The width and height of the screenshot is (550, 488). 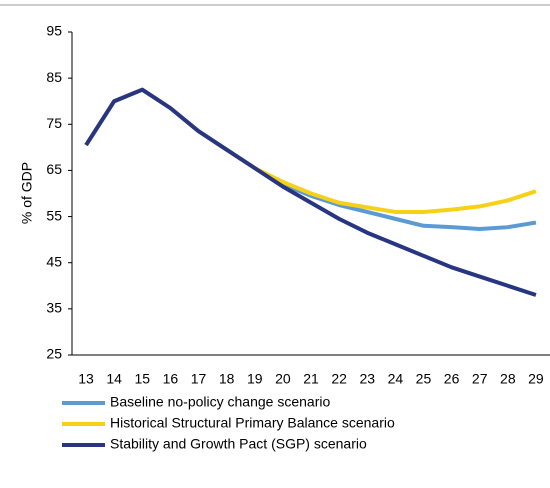 What do you see at coordinates (54, 169) in the screenshot?
I see `y-tick-label: 65` at bounding box center [54, 169].